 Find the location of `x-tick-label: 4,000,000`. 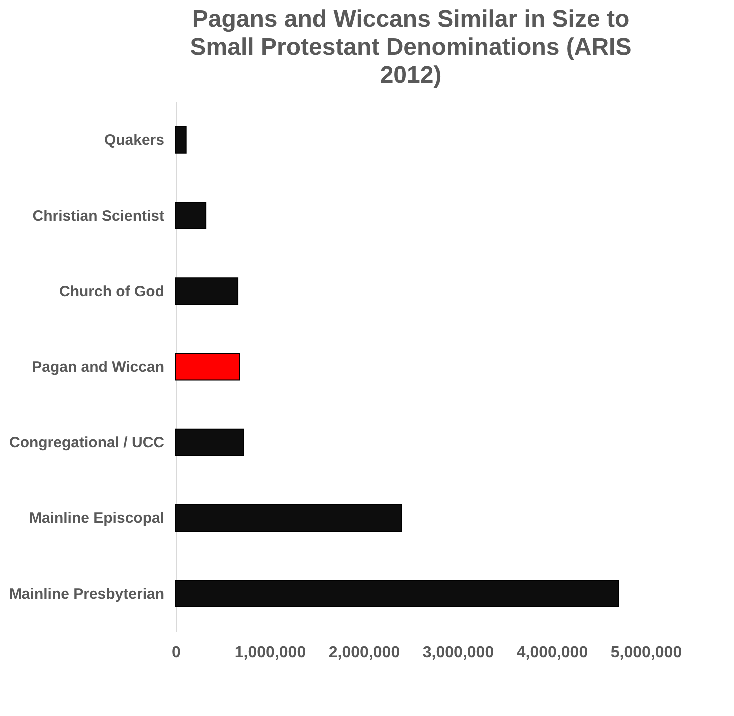

x-tick-label: 4,000,000 is located at coordinates (552, 653).